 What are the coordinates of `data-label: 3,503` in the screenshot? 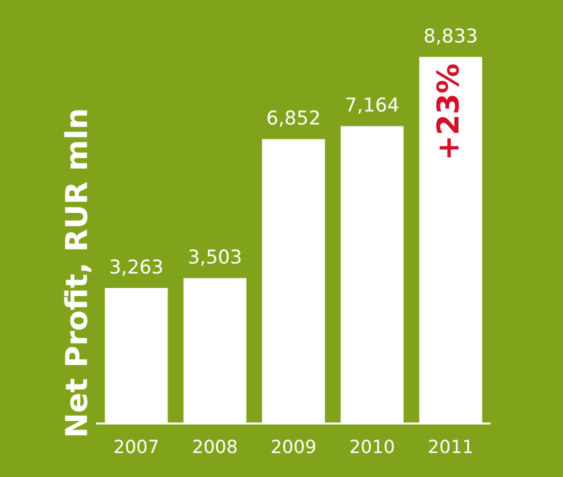 It's located at (215, 257).